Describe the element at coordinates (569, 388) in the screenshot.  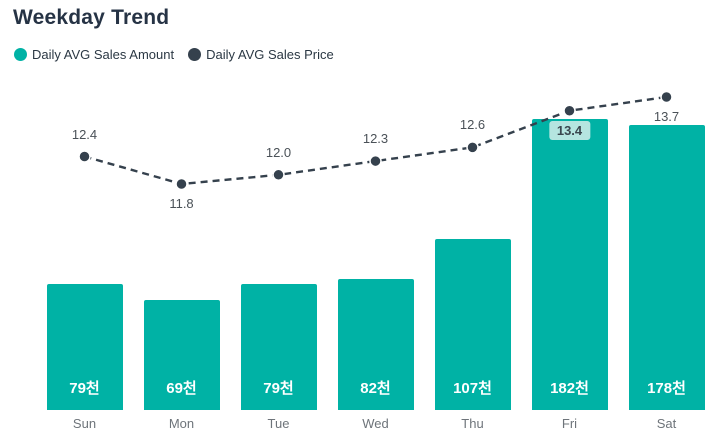
I see `bar-value-label-fri: 182천` at that location.